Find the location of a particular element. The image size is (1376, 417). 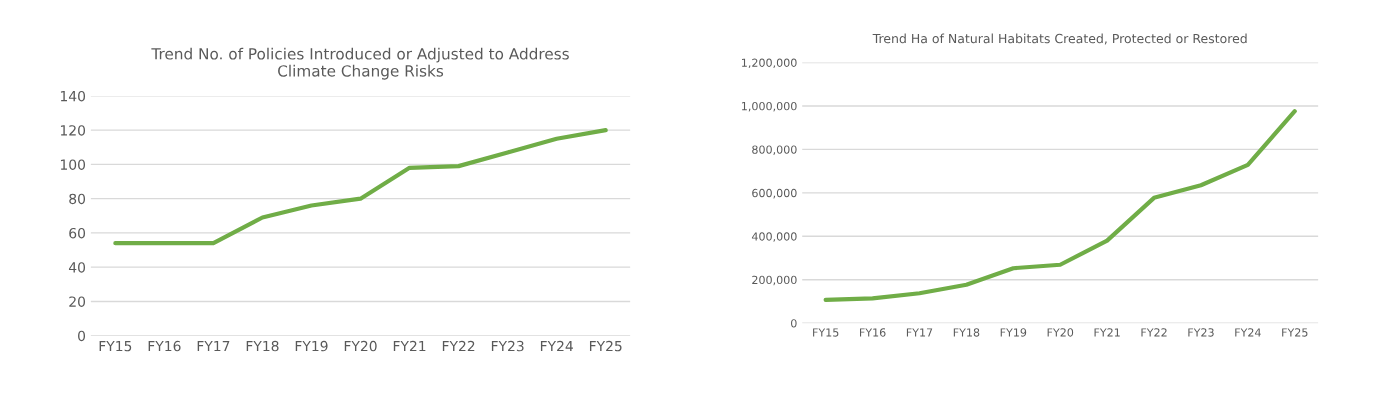

y-tick-label: 100 is located at coordinates (73, 164).